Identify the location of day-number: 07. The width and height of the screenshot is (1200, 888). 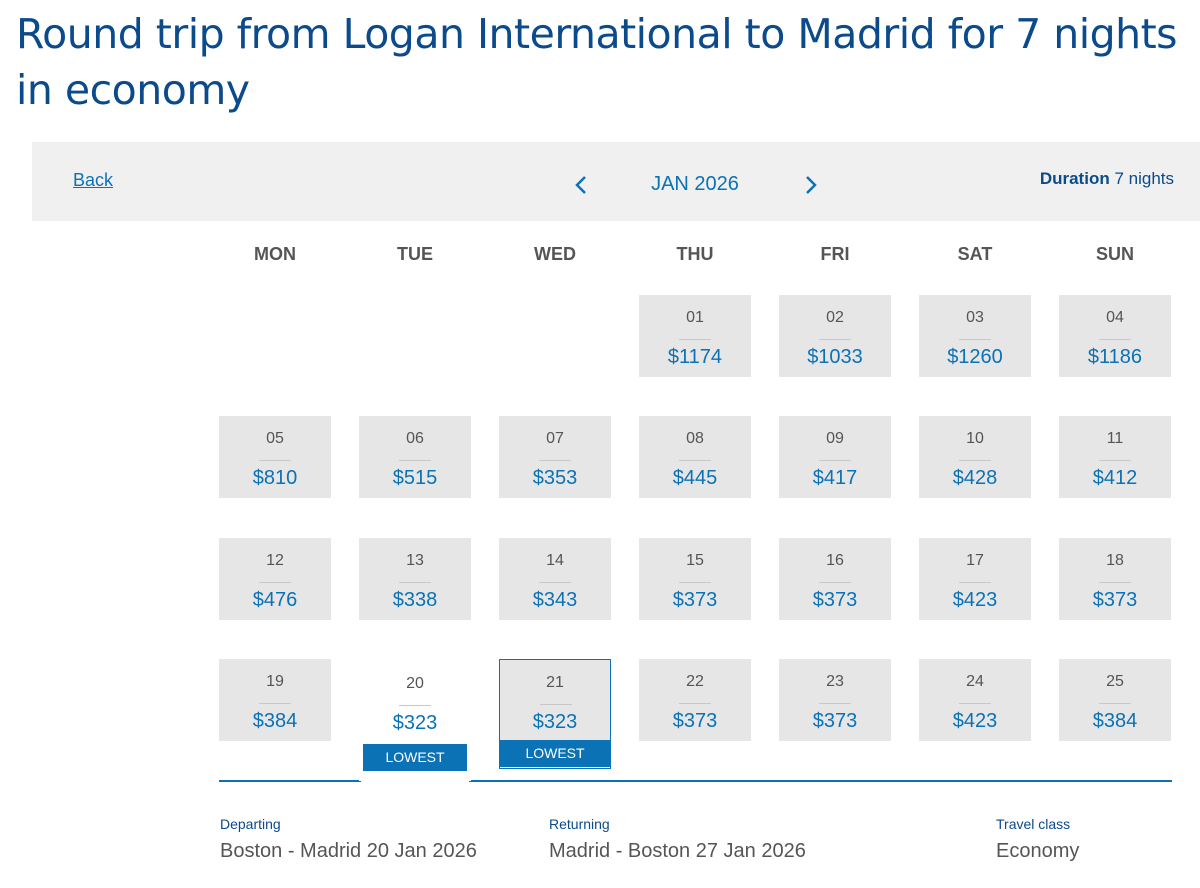
(555, 438).